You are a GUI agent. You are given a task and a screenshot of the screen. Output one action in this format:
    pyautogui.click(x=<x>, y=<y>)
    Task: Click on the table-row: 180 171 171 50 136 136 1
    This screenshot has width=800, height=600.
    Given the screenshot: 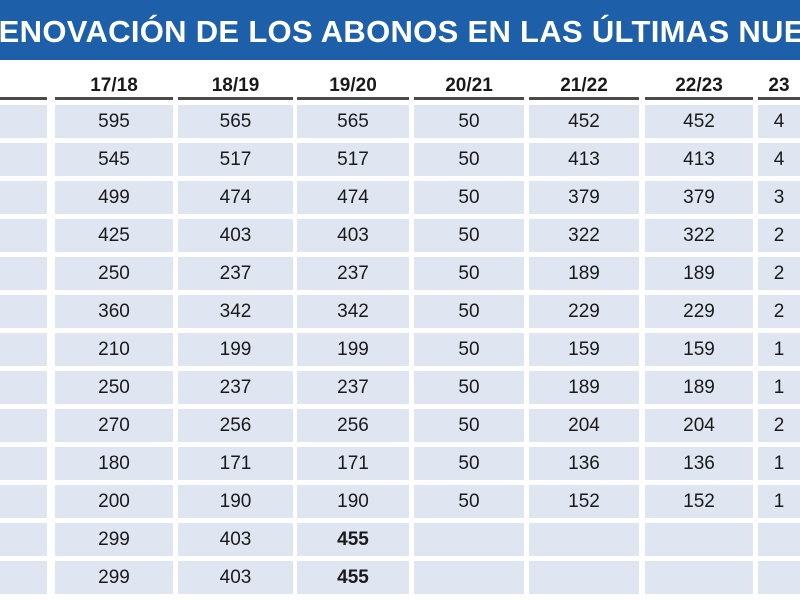 What is the action you would take?
    pyautogui.click(x=400, y=463)
    